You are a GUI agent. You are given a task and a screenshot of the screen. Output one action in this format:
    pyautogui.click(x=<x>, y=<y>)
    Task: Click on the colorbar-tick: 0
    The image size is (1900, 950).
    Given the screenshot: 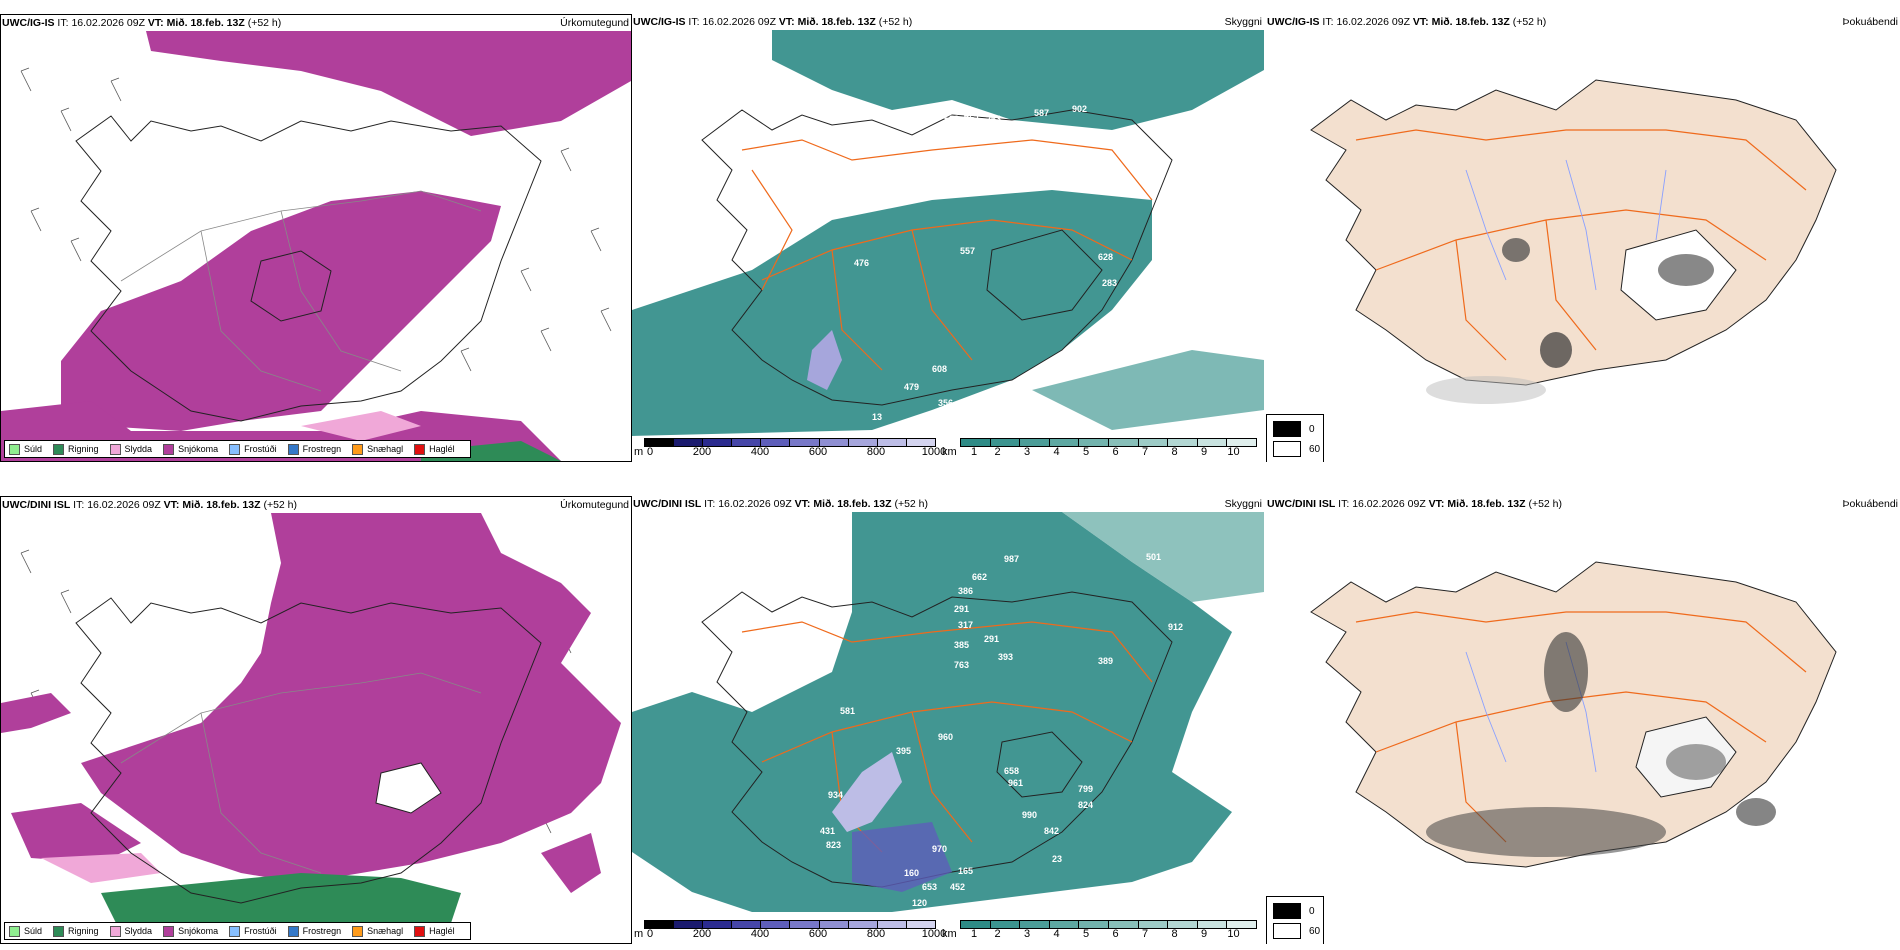 What is the action you would take?
    pyautogui.click(x=650, y=934)
    